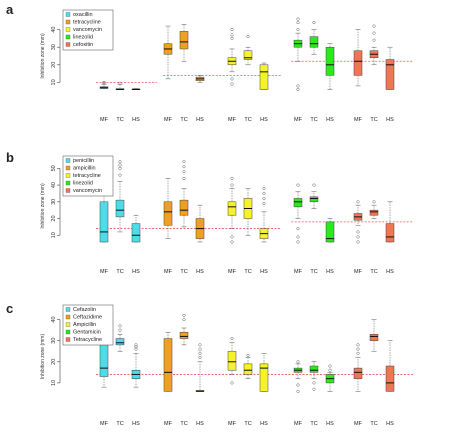 This screenshot has width=474, height=433. I want to click on box-ampicillin-mf, so click(232, 361).